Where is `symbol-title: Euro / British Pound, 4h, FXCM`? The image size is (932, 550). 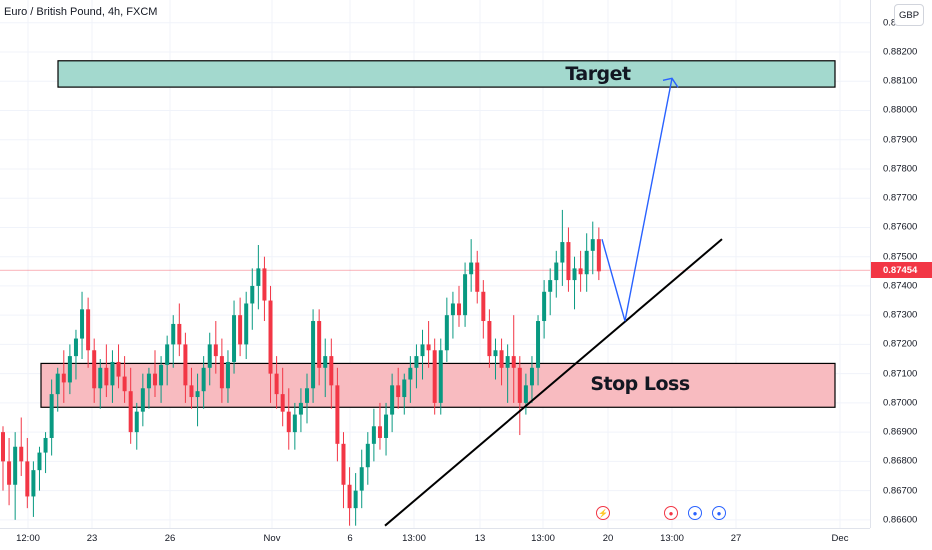
symbol-title: Euro / British Pound, 4h, FXCM is located at coordinates (81, 12).